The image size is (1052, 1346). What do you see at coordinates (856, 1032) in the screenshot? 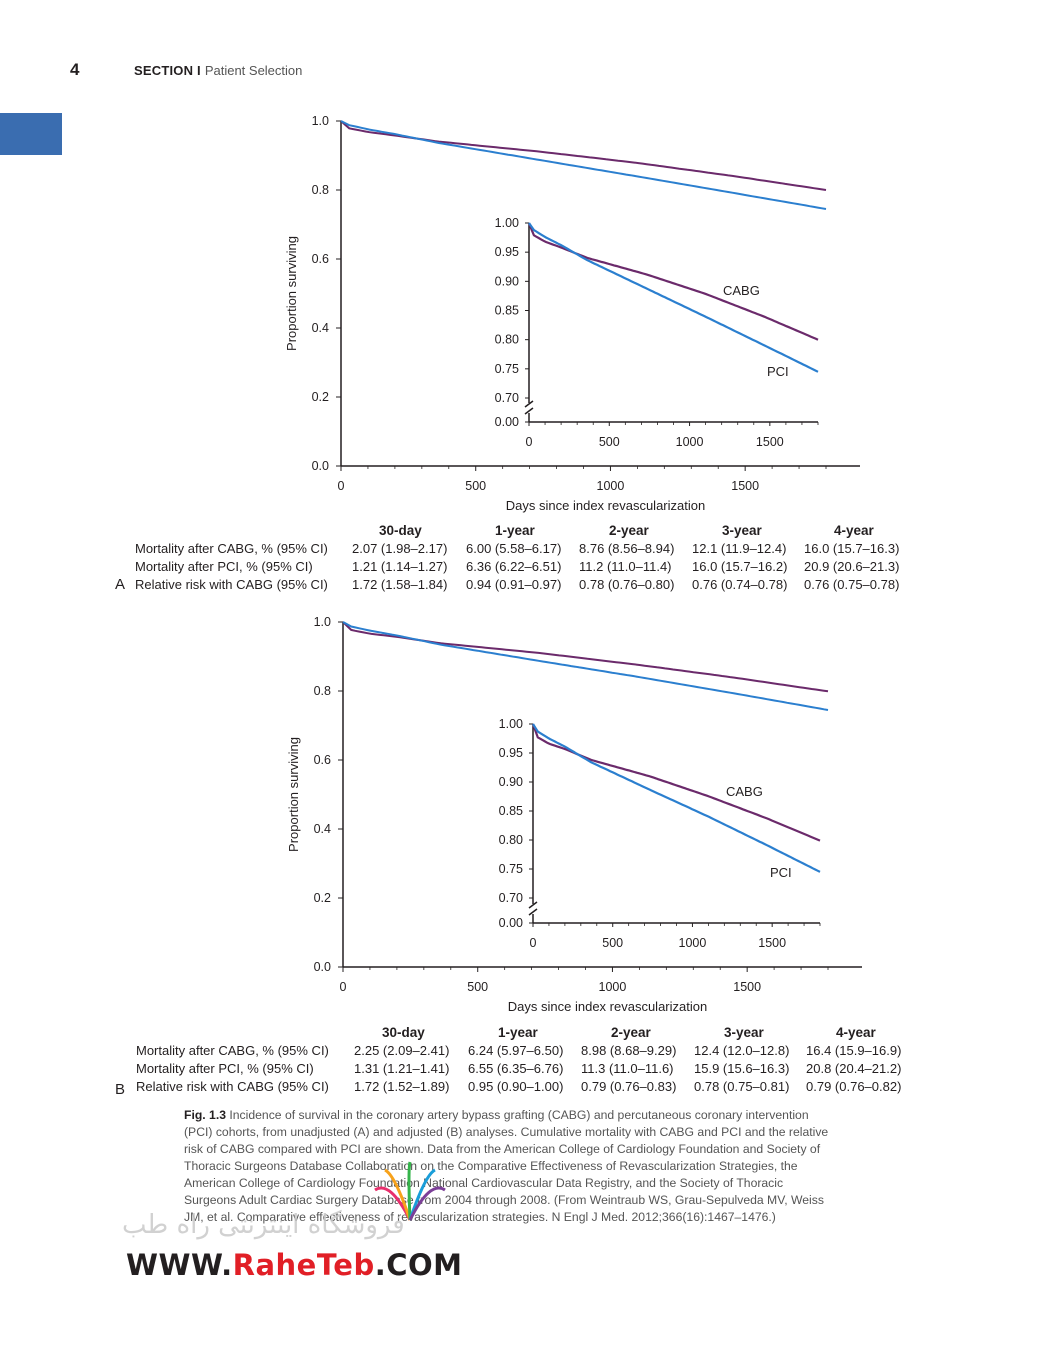
I see `col-header: 4-year` at bounding box center [856, 1032].